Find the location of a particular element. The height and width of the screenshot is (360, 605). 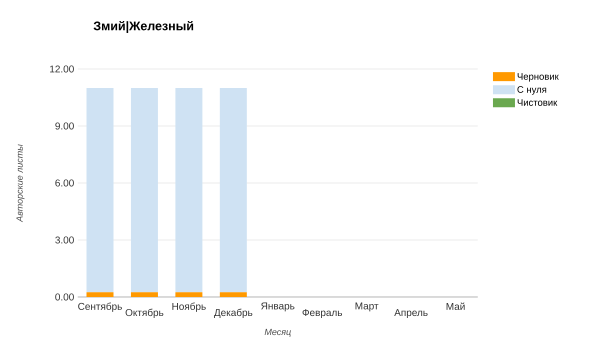

y-tick-label: 12.00 is located at coordinates (62, 69).